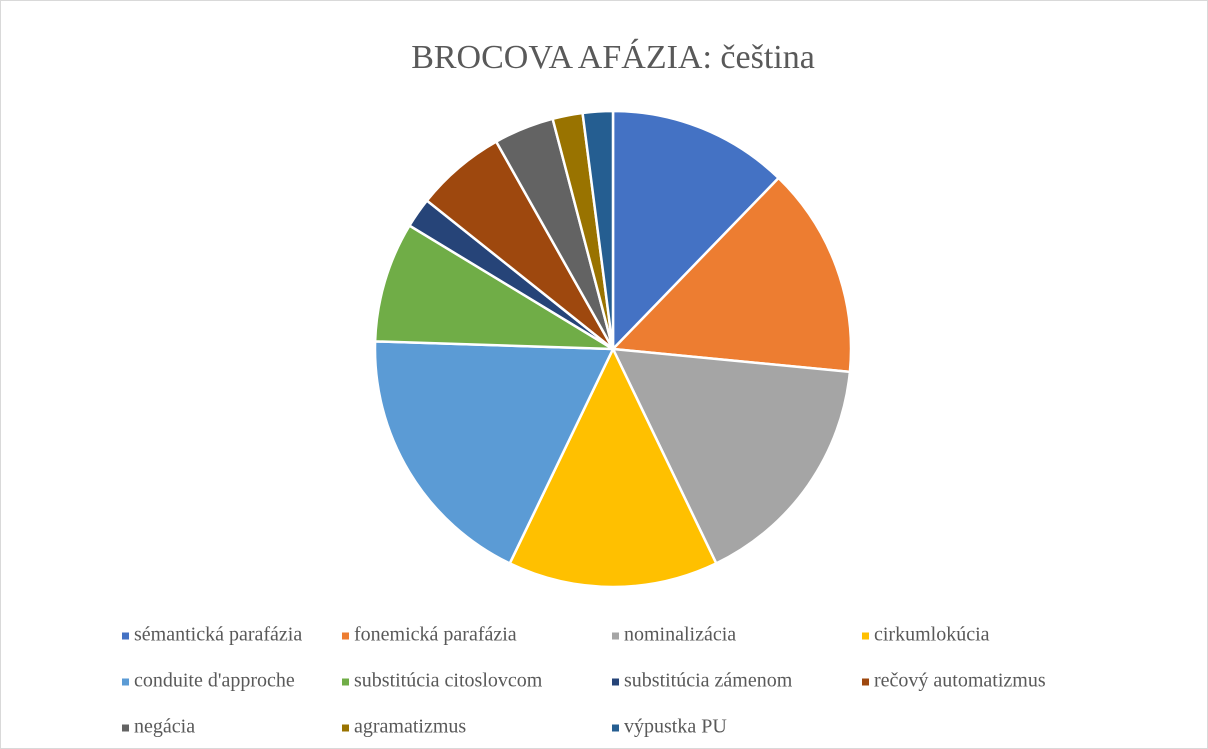 Image resolution: width=1208 pixels, height=749 pixels. Describe the element at coordinates (960, 681) in the screenshot. I see `legend-label: rečový automatizmus` at that location.